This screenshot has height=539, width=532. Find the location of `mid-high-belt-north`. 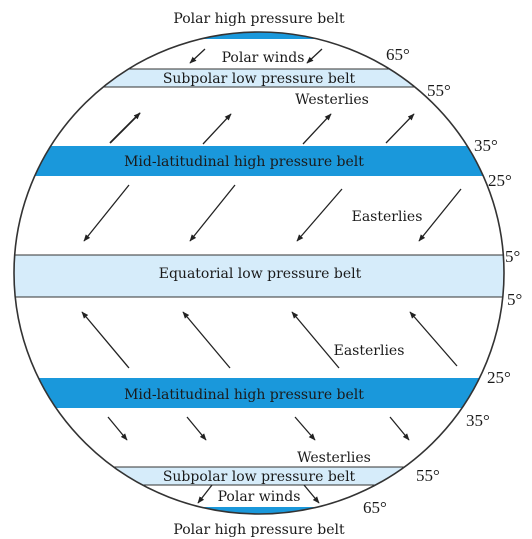

mid-high-belt-north is located at coordinates (259, 161).